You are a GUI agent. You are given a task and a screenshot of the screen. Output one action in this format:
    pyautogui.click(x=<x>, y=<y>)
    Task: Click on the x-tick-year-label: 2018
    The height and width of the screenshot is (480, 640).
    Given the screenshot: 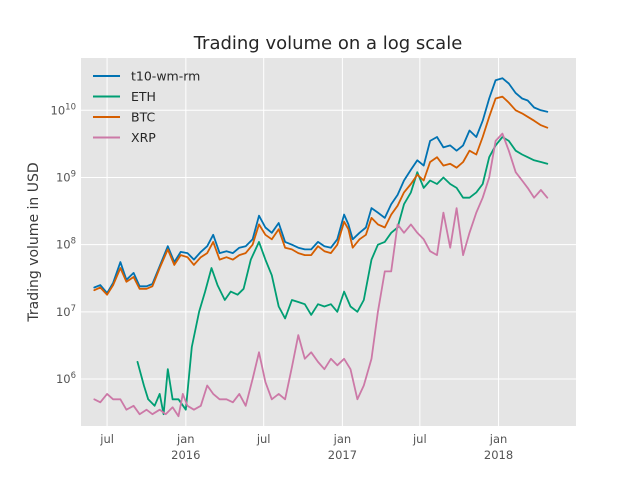 What is the action you would take?
    pyautogui.click(x=498, y=455)
    